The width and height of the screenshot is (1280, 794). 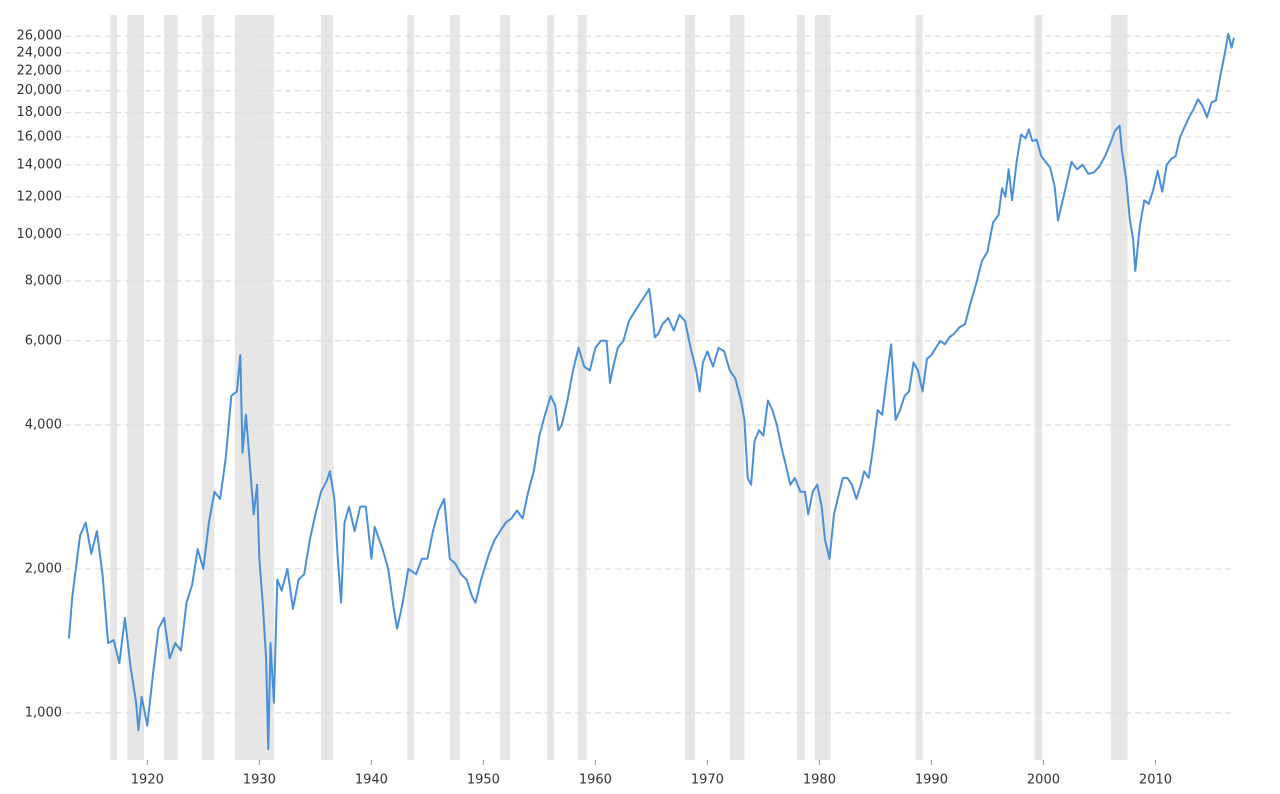 What do you see at coordinates (43, 424) in the screenshot?
I see `y-tick-label: 4,000` at bounding box center [43, 424].